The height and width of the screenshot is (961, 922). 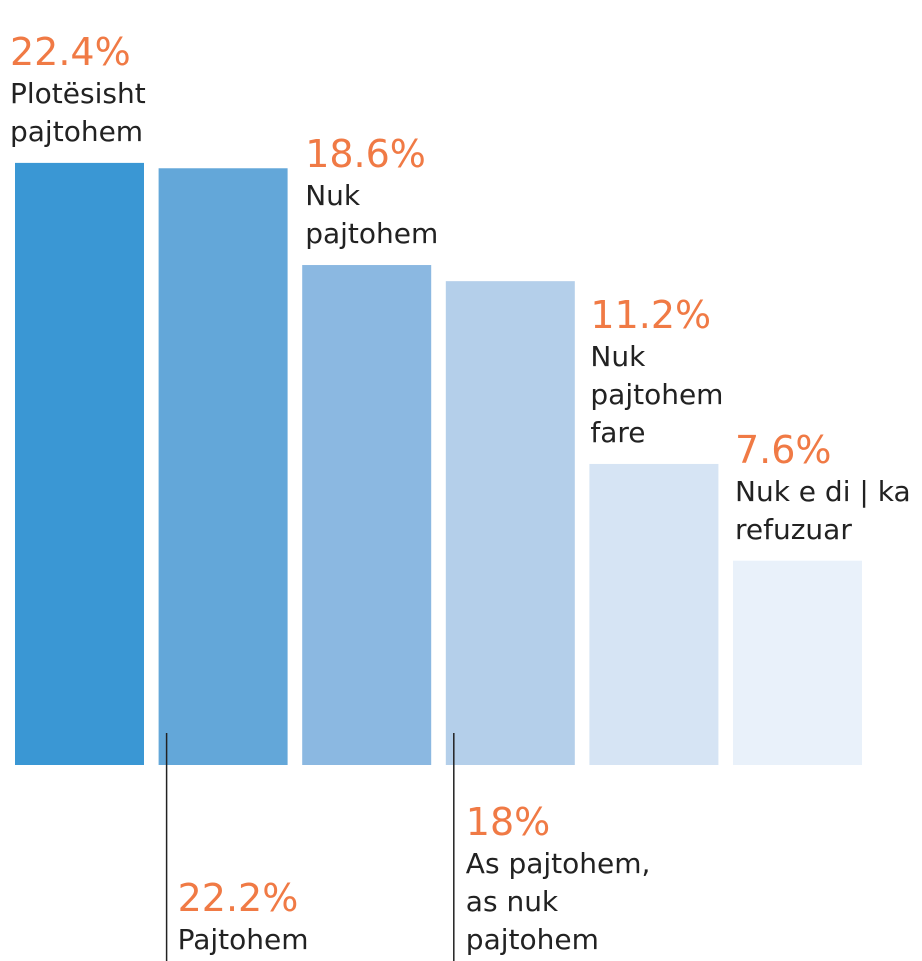 I want to click on category-label: Nuk pajtohem, so click(x=372, y=215).